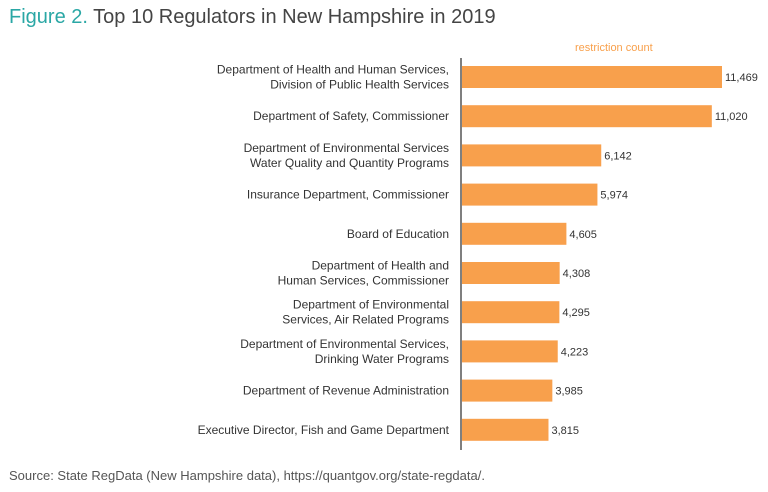 The height and width of the screenshot is (492, 768). What do you see at coordinates (346, 391) in the screenshot?
I see `category-label: Department of Revenue Administration` at bounding box center [346, 391].